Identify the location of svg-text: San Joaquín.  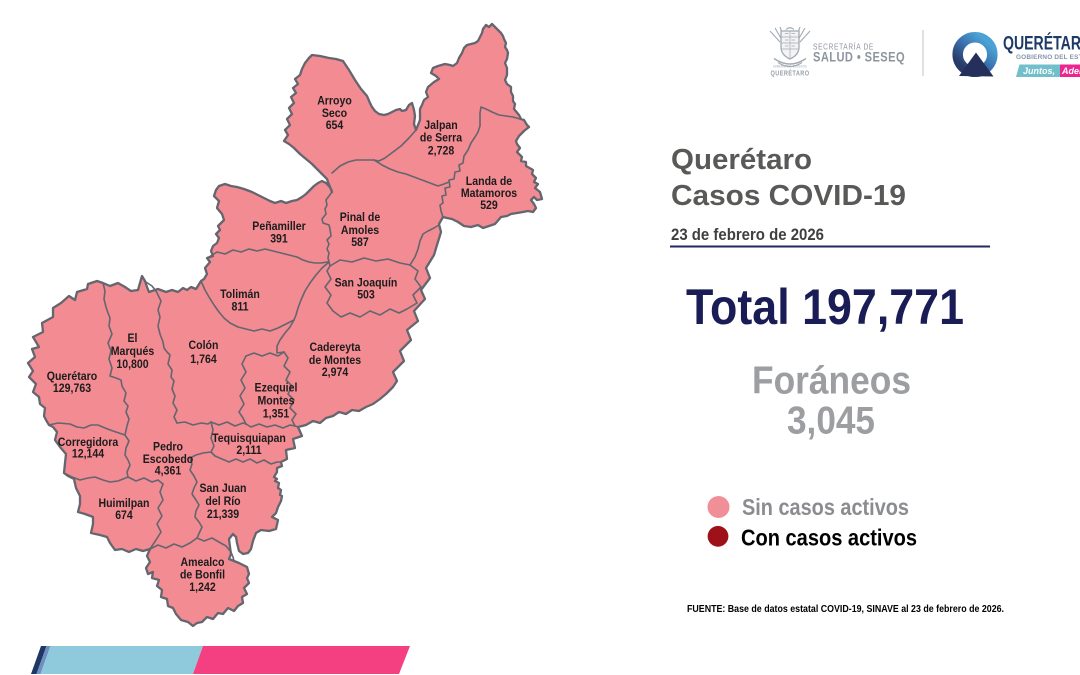
(366, 283).